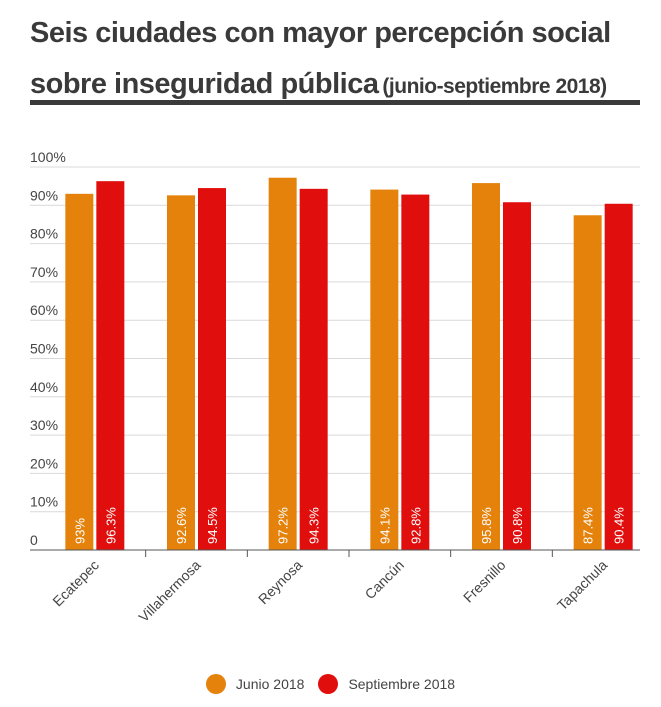  I want to click on data-label: 97.2%, so click(283, 525).